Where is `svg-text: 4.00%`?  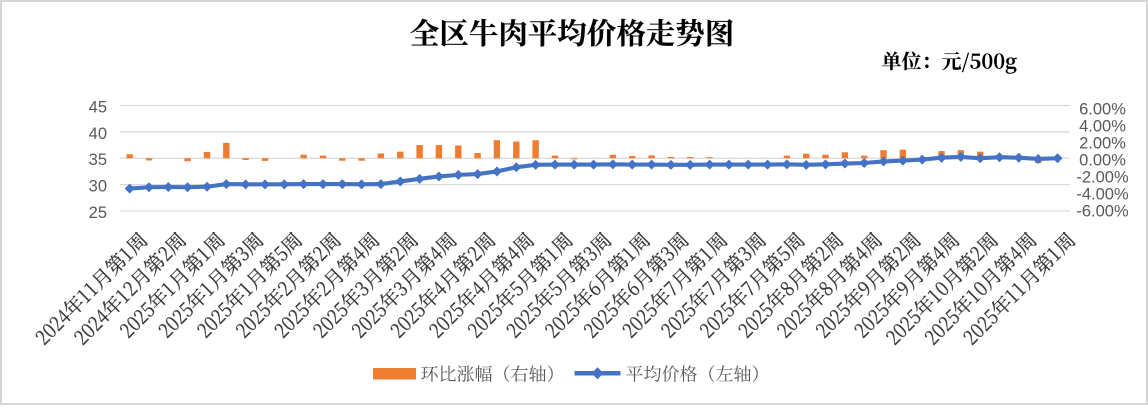
svg-text: 4.00% is located at coordinates (1102, 126).